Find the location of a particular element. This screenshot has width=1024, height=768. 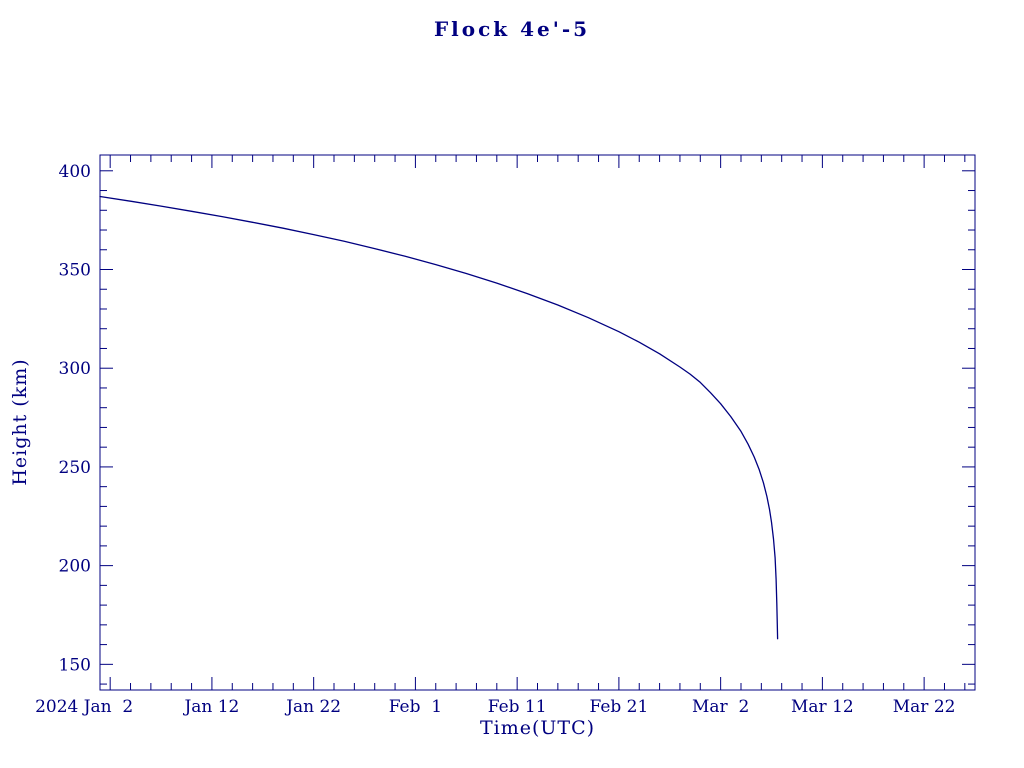

chart-title: Flock 4e'-5 is located at coordinates (512, 29).